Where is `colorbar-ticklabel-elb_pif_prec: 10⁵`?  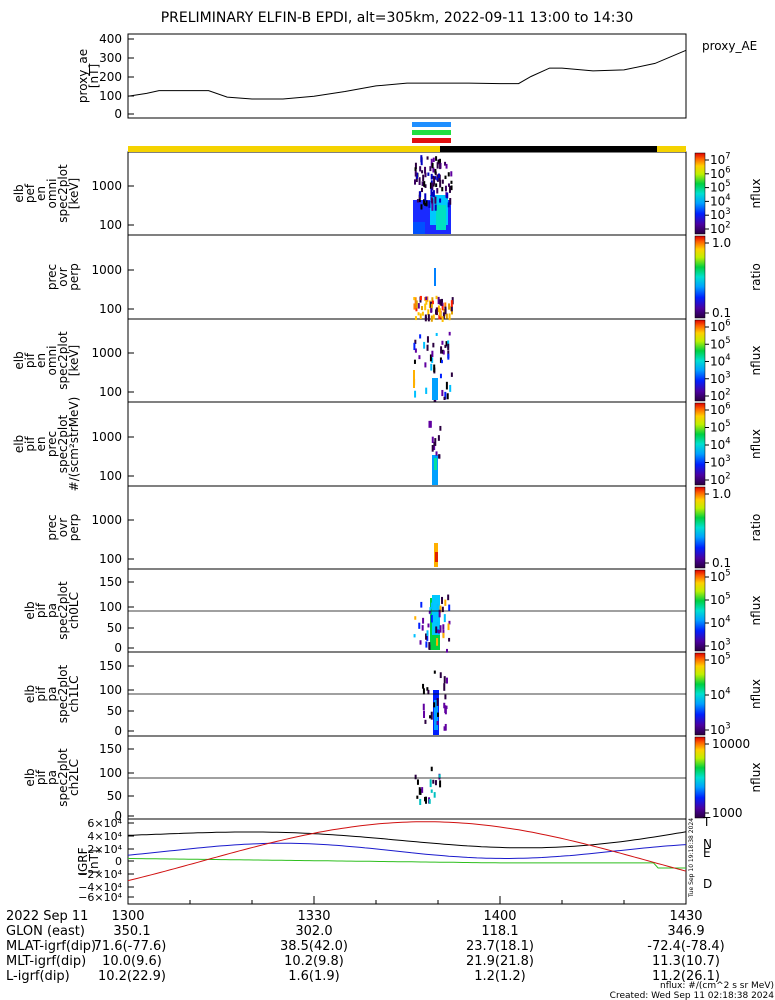 colorbar-ticklabel-elb_pif_prec: 10⁵ is located at coordinates (720, 426).